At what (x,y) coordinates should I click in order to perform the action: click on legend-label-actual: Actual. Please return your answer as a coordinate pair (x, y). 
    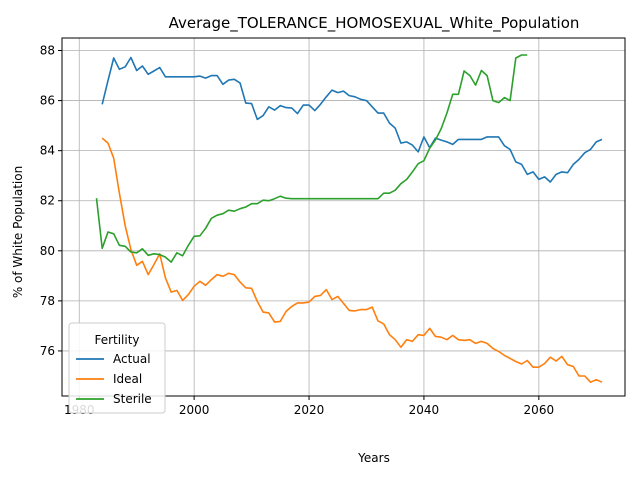
    Looking at the image, I should click on (132, 359).